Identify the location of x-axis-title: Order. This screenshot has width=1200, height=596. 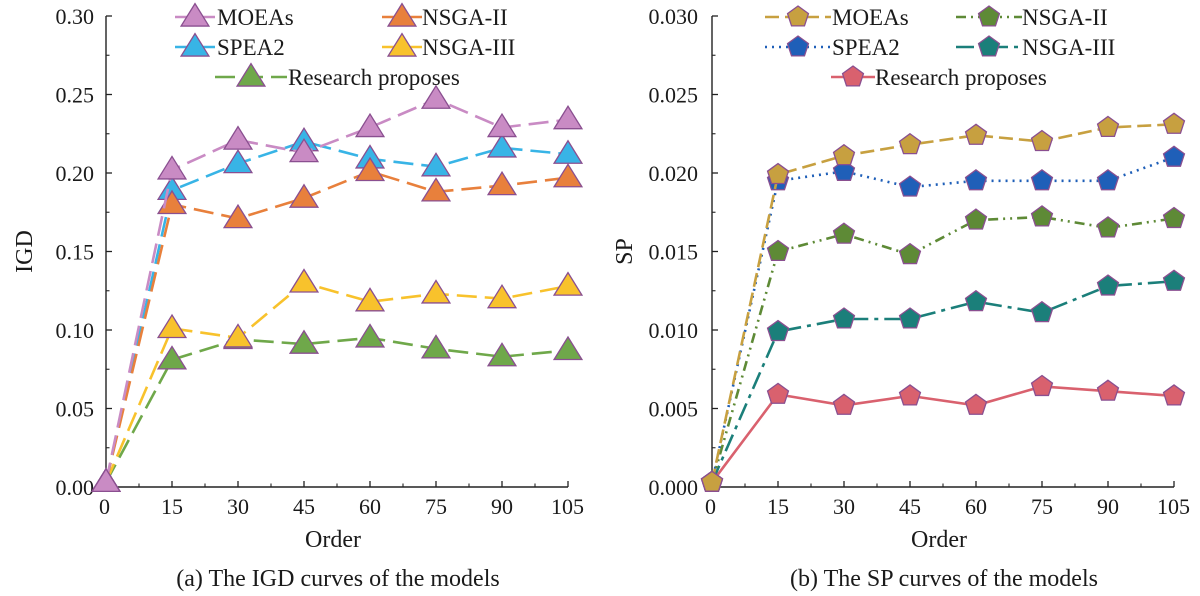
(939, 540).